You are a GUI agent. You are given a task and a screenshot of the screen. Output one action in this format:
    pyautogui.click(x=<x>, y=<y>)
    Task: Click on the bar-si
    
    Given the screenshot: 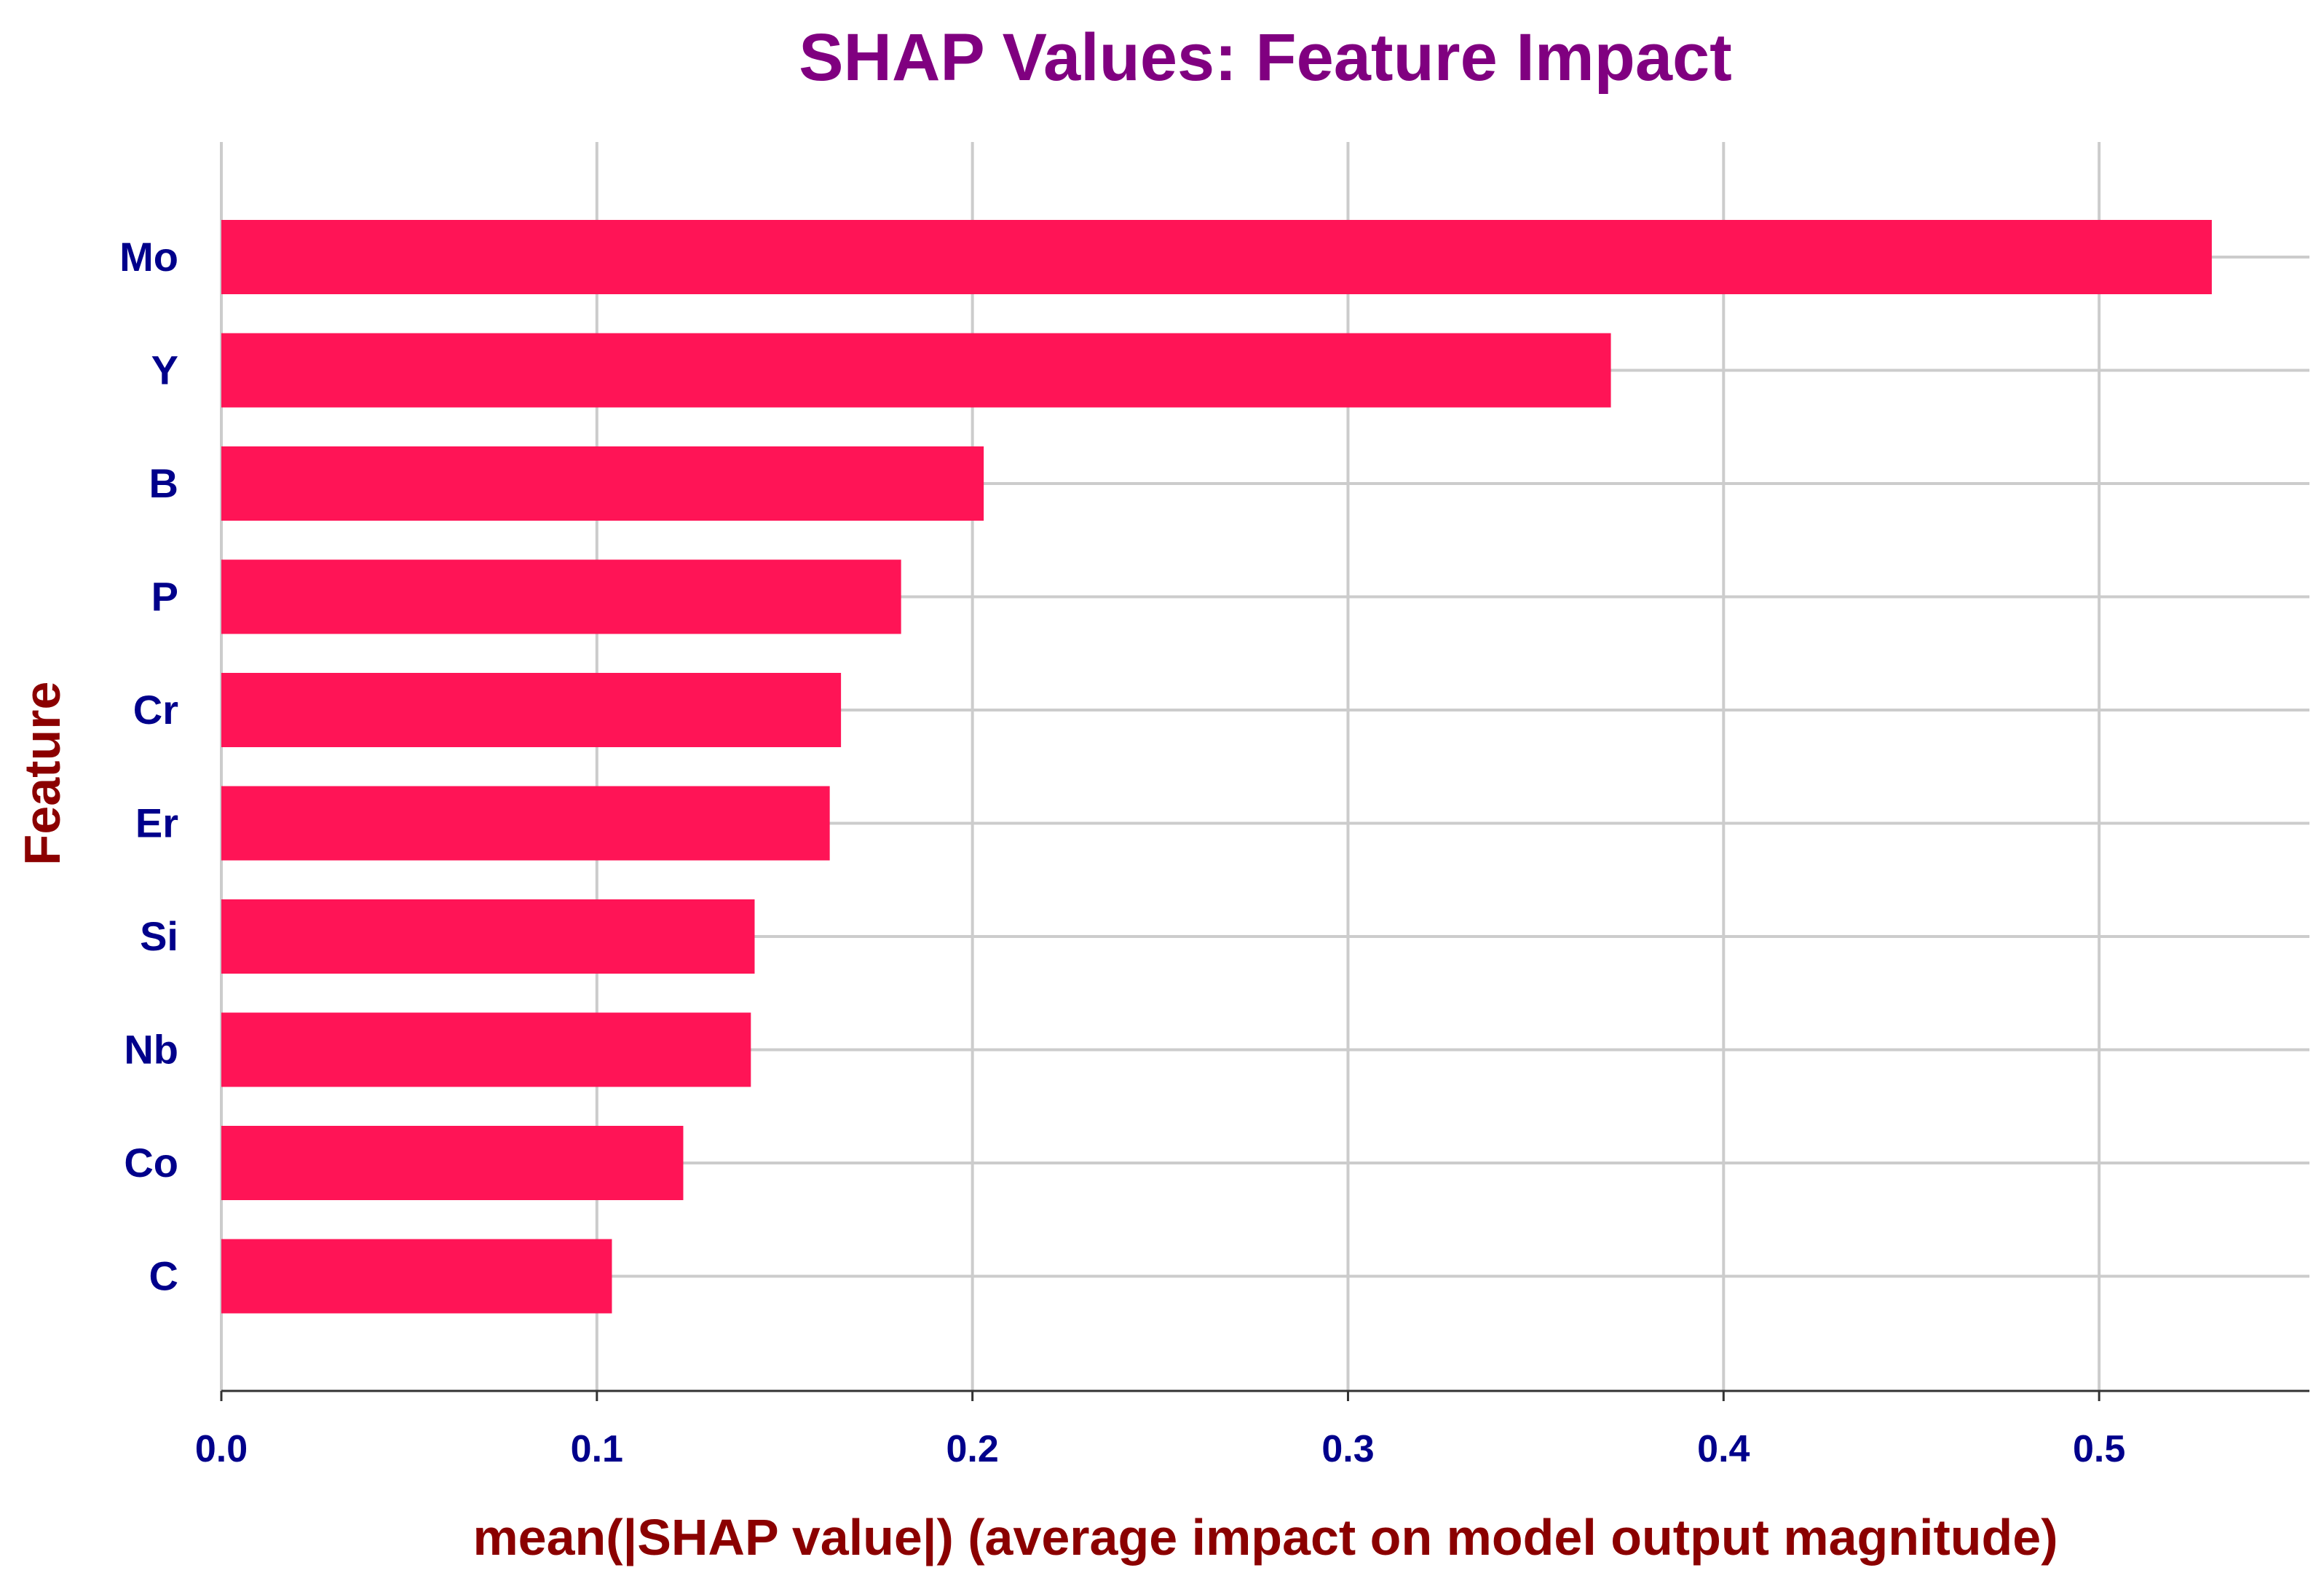 What is the action you would take?
    pyautogui.click(x=488, y=936)
    